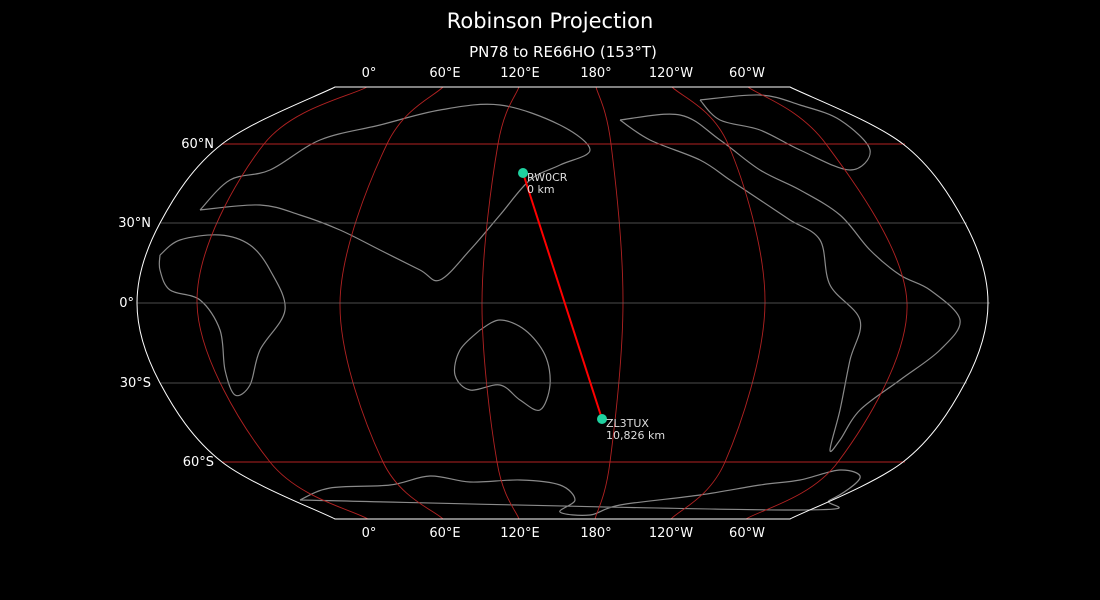 The width and height of the screenshot is (1100, 600). Describe the element at coordinates (671, 533) in the screenshot. I see `lon-label-bottom: 120°W` at that location.